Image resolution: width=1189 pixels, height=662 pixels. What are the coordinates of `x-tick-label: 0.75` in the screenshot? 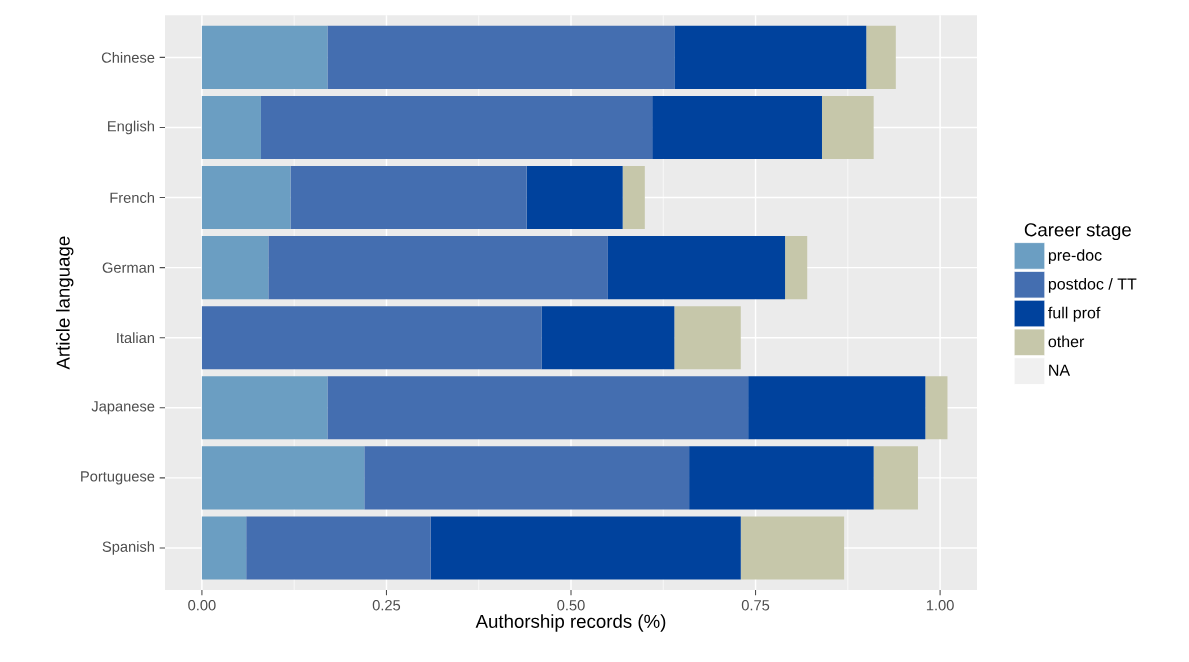 It's located at (755, 605).